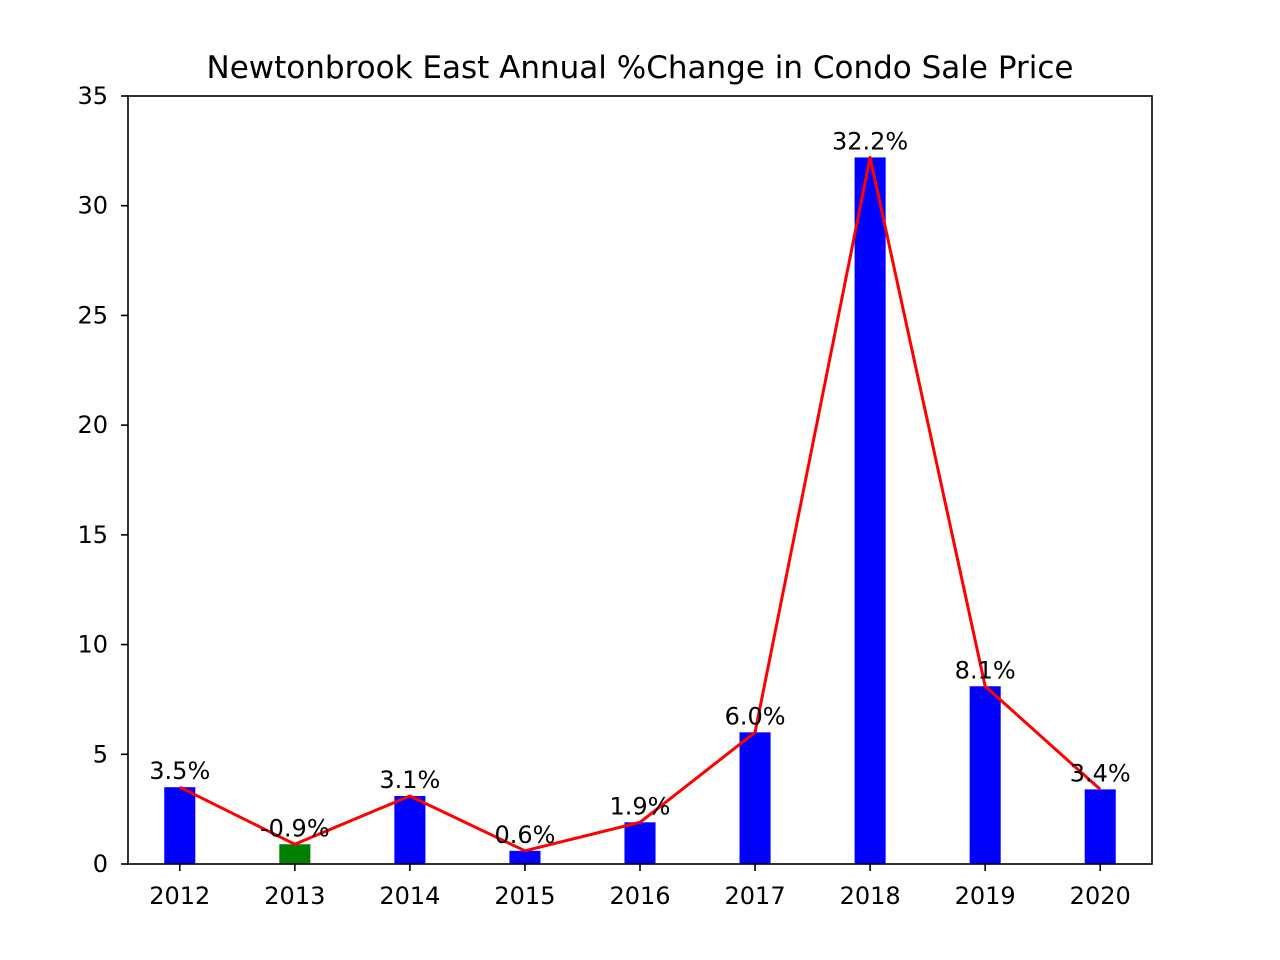 The width and height of the screenshot is (1280, 960). Describe the element at coordinates (294, 896) in the screenshot. I see `x-tick-label-2013: 2013` at that location.